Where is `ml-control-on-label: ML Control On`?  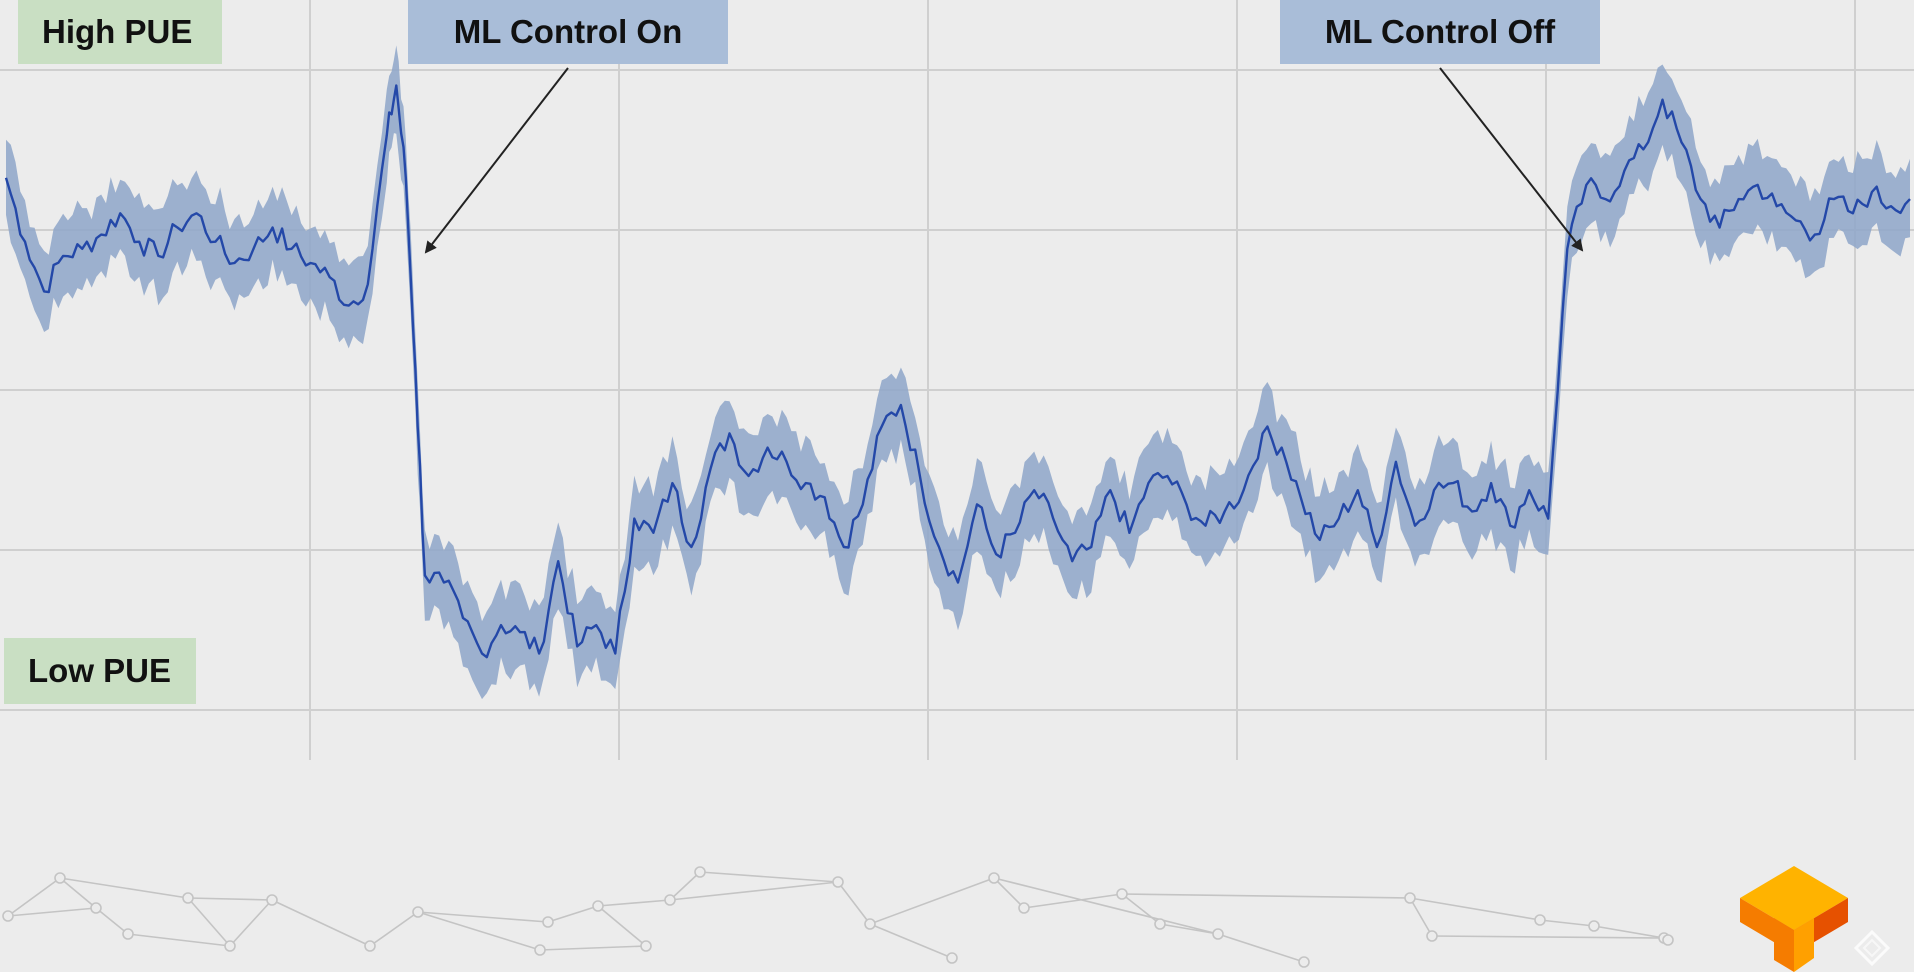 ml-control-on-label: ML Control On is located at coordinates (568, 32).